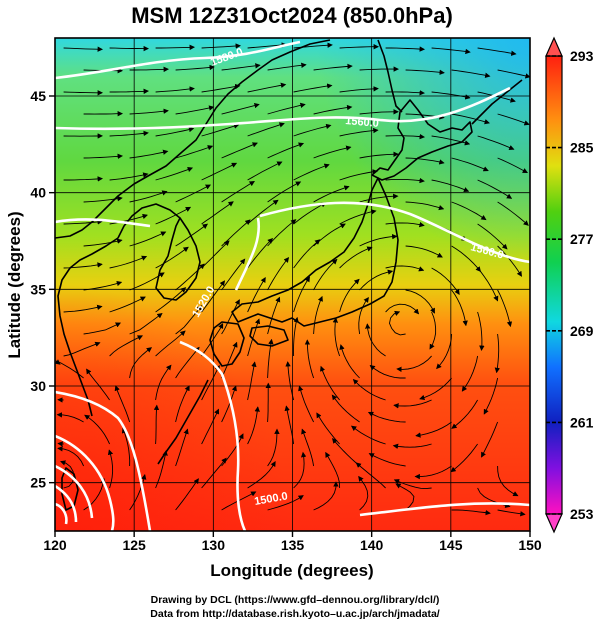  Describe the element at coordinates (554, 46) in the screenshot. I see `colorbar-top-arrow` at that location.